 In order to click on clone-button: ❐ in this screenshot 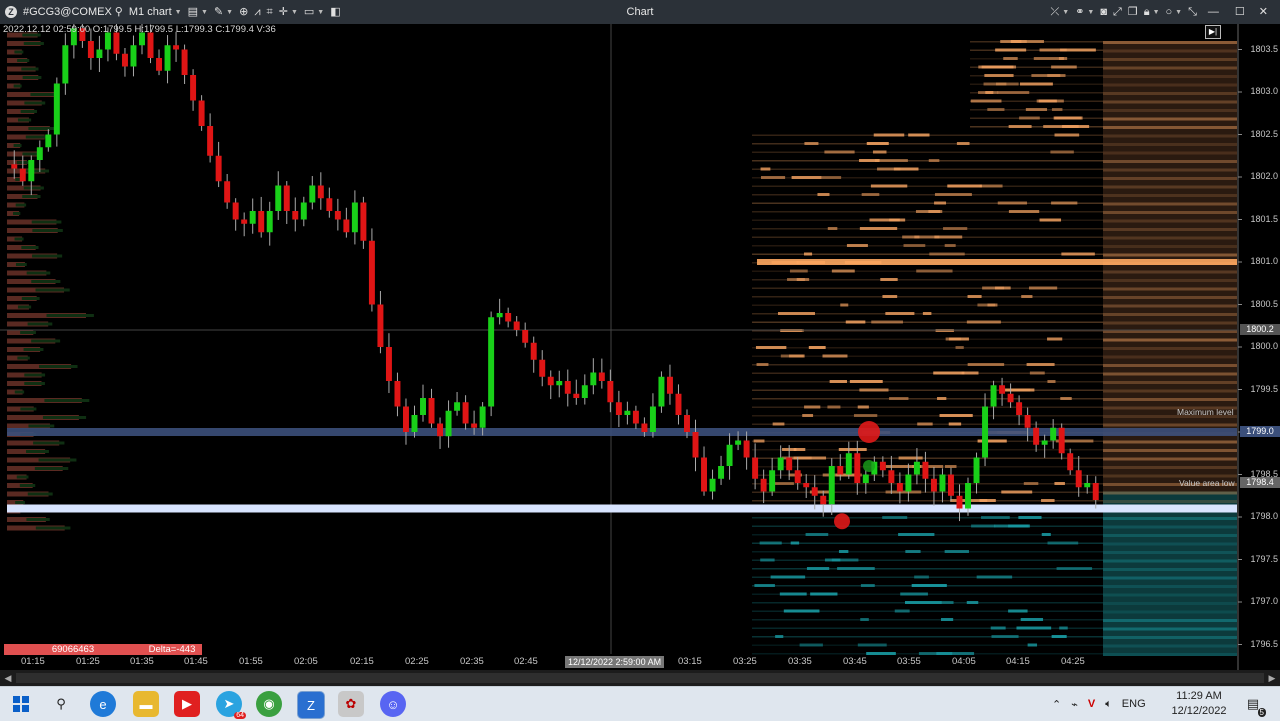, I will do `click(1133, 12)`.